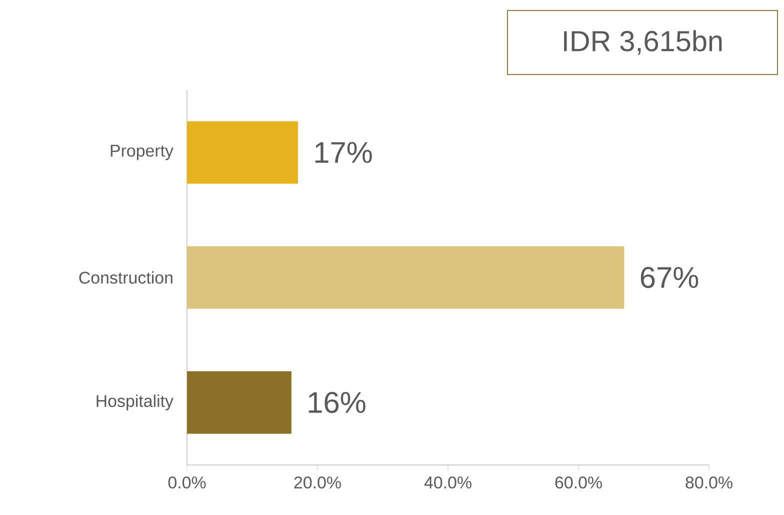  What do you see at coordinates (317, 482) in the screenshot?
I see `x-tick-label: 20.0%` at bounding box center [317, 482].